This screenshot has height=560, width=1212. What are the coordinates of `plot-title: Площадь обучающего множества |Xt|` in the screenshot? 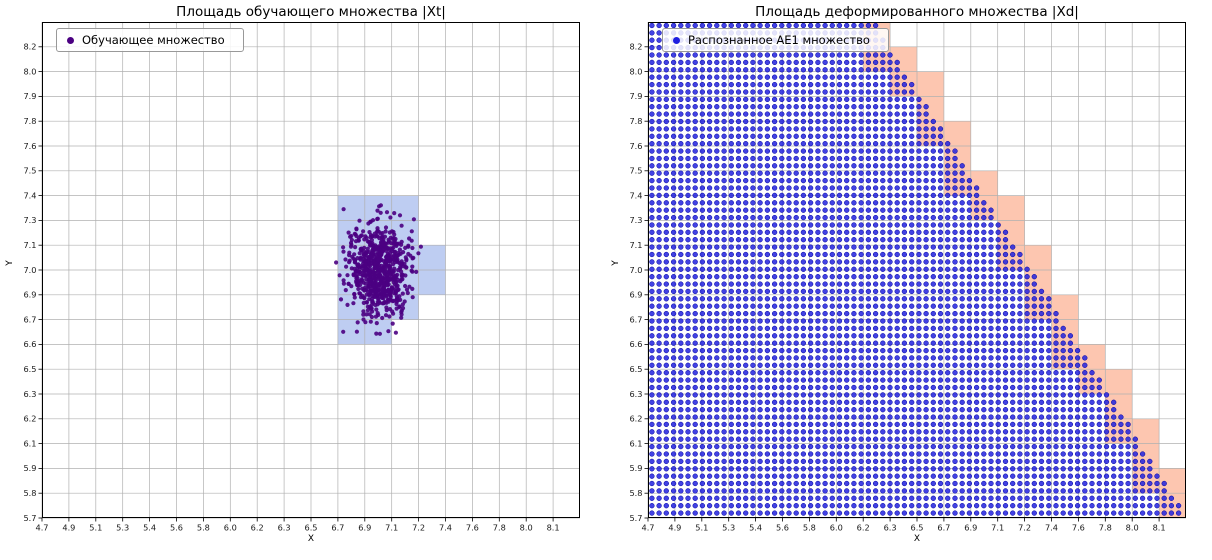 It's located at (311, 12).